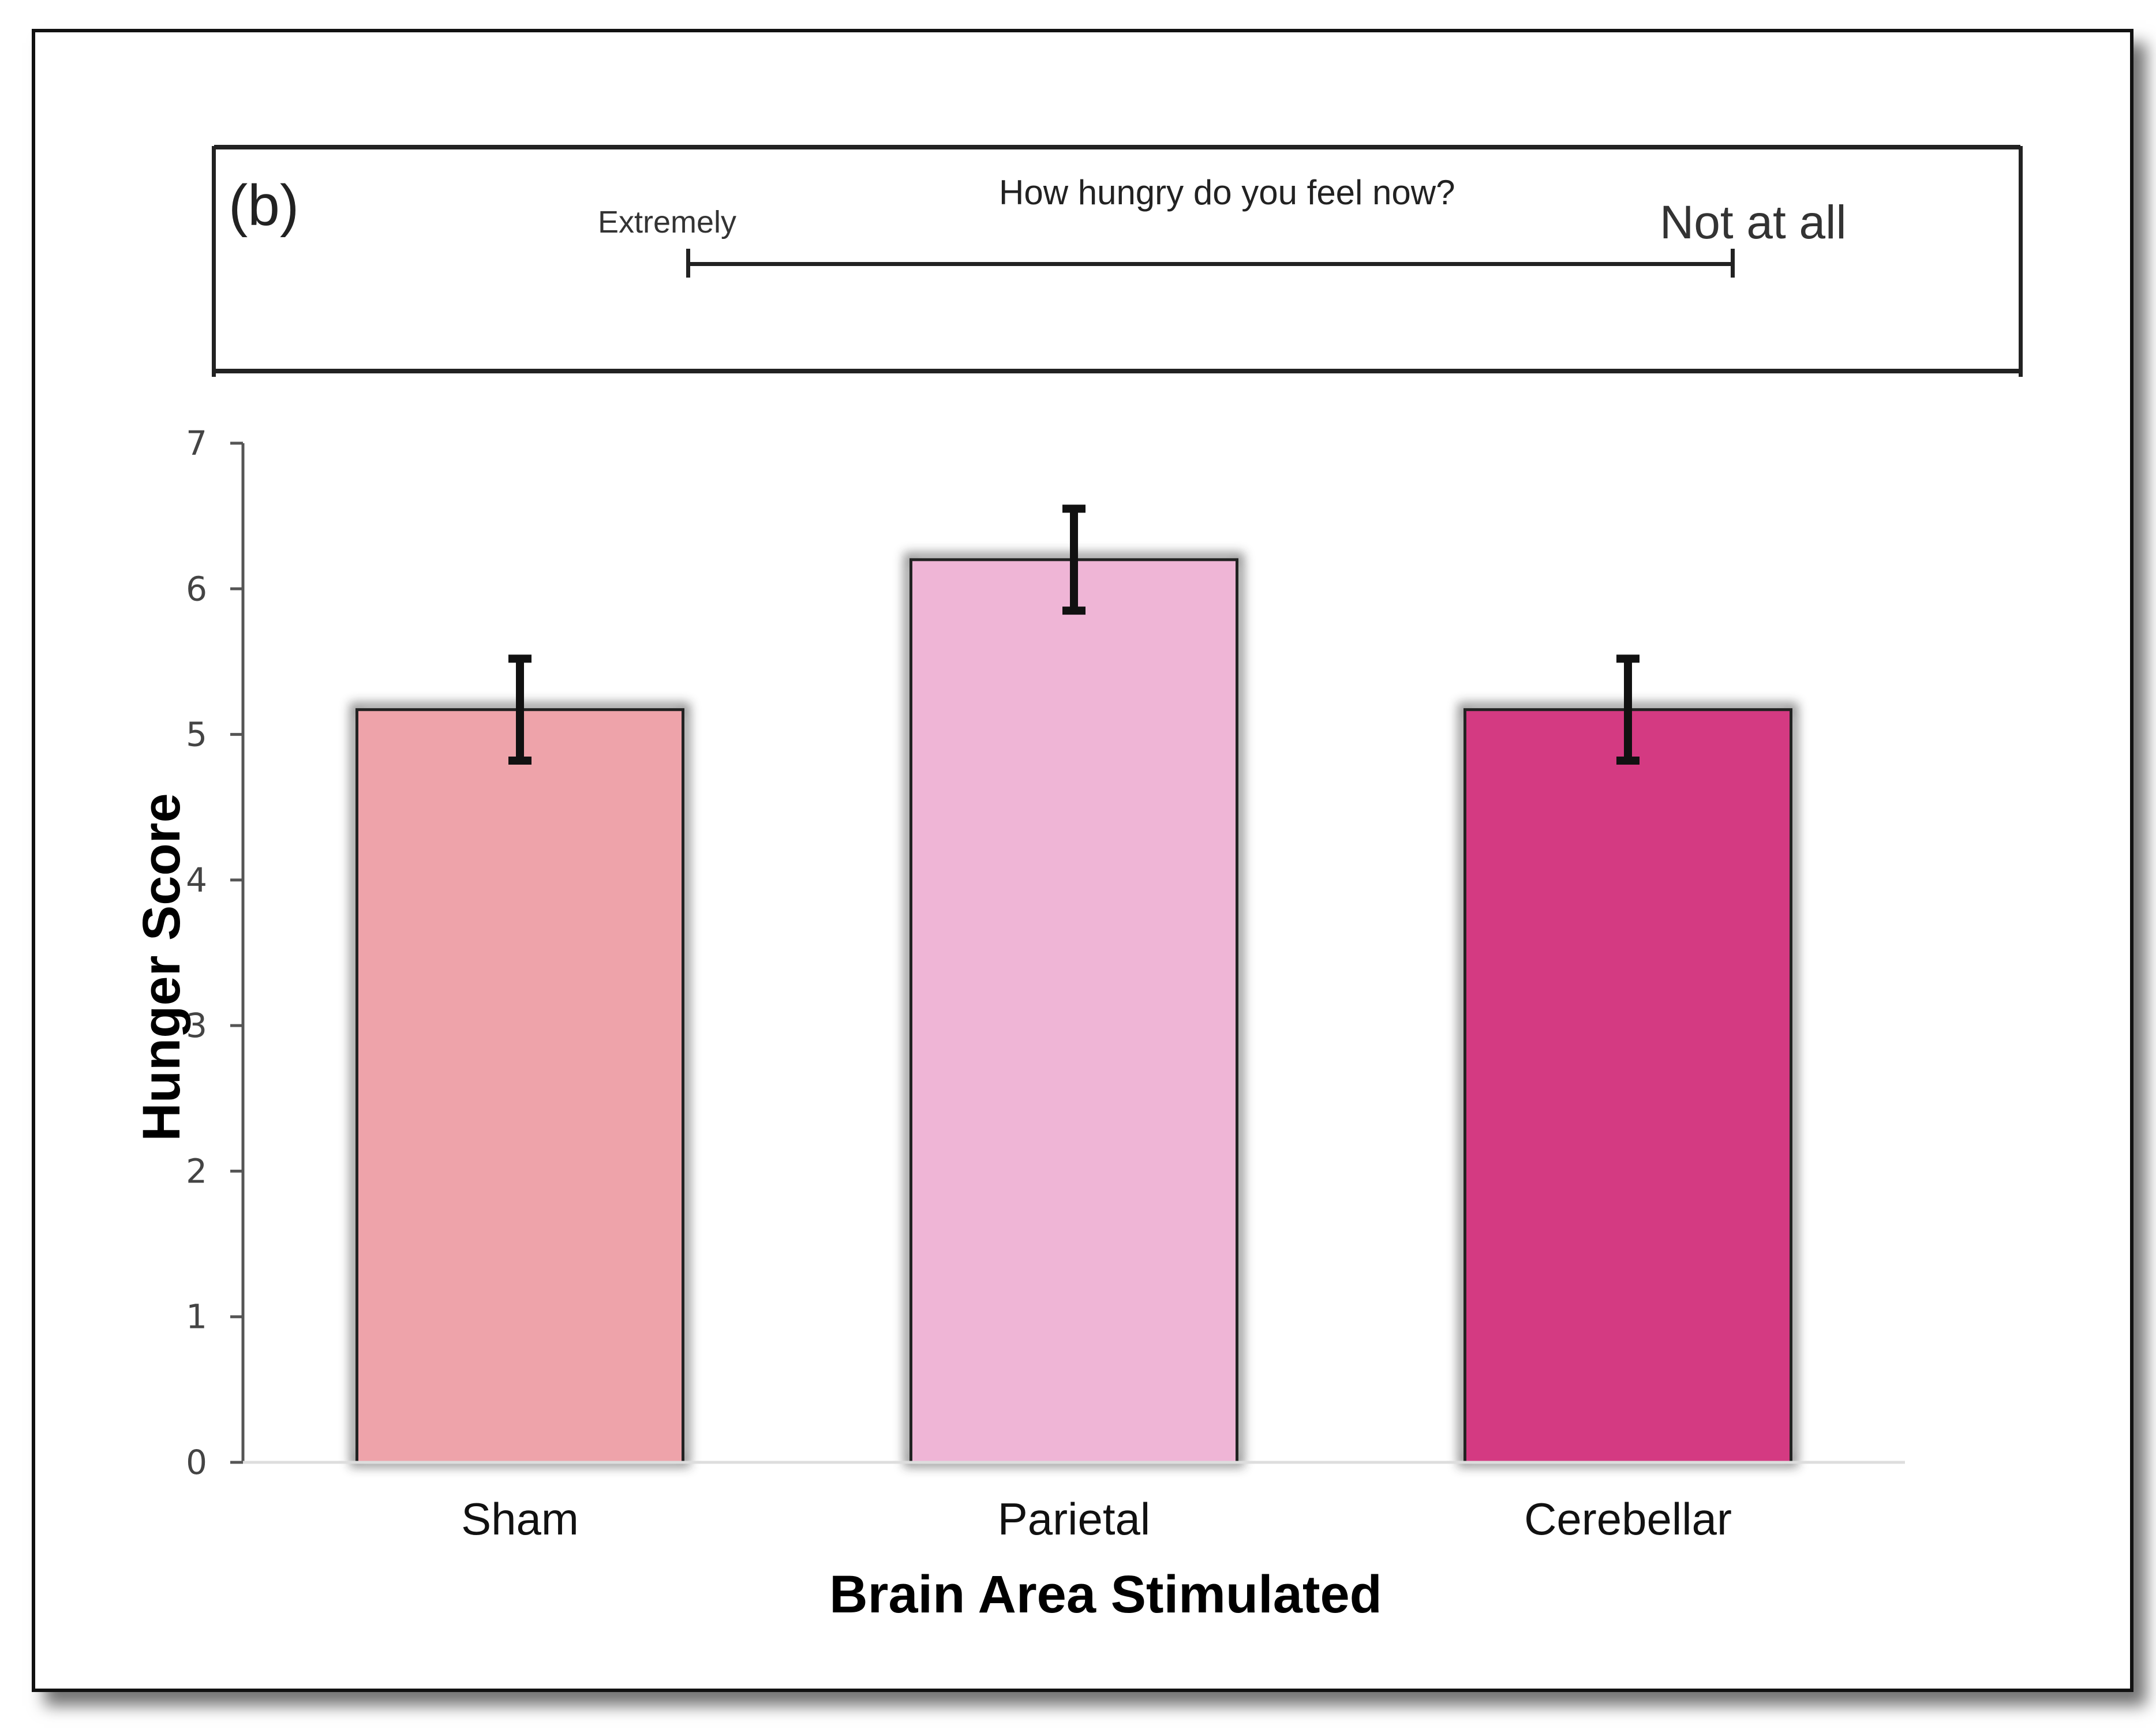  I want to click on x-axis-title: Brain Area Stimulated, so click(1105, 1594).